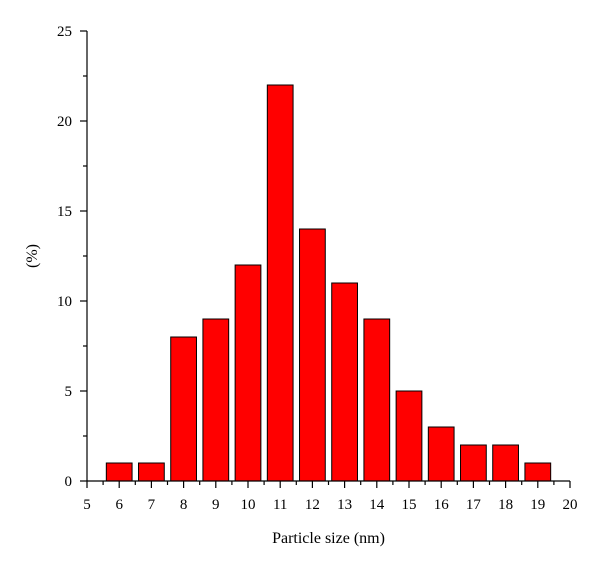  What do you see at coordinates (409, 505) in the screenshot?
I see `x-tick-label-15: 15` at bounding box center [409, 505].